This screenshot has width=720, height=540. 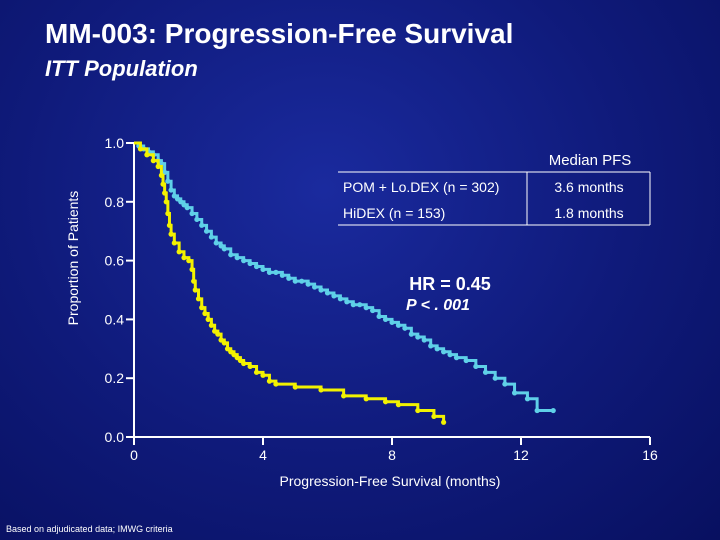 What do you see at coordinates (588, 213) in the screenshot?
I see `legend-series-2-median: 1.8 months` at bounding box center [588, 213].